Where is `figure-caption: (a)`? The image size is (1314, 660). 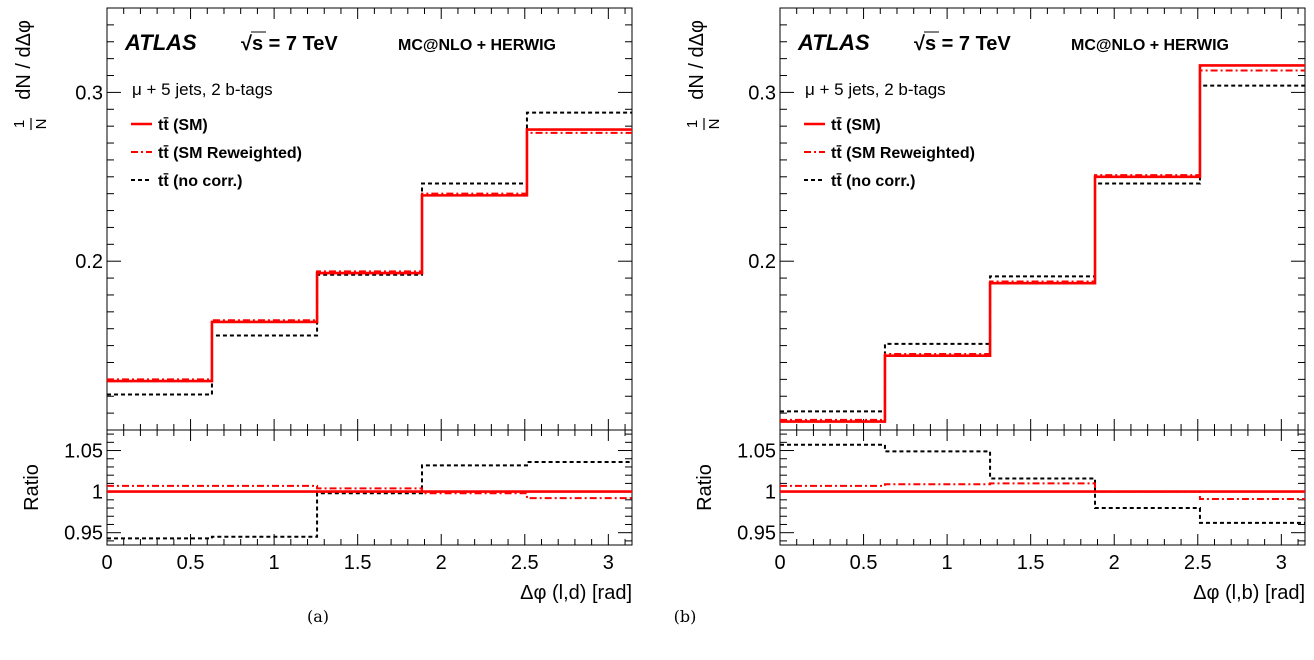
figure-caption: (a) is located at coordinates (318, 616).